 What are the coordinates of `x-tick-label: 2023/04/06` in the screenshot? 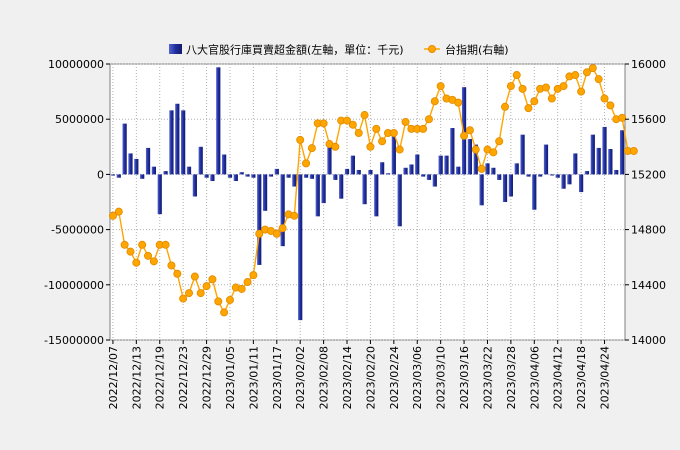 It's located at (534, 377).